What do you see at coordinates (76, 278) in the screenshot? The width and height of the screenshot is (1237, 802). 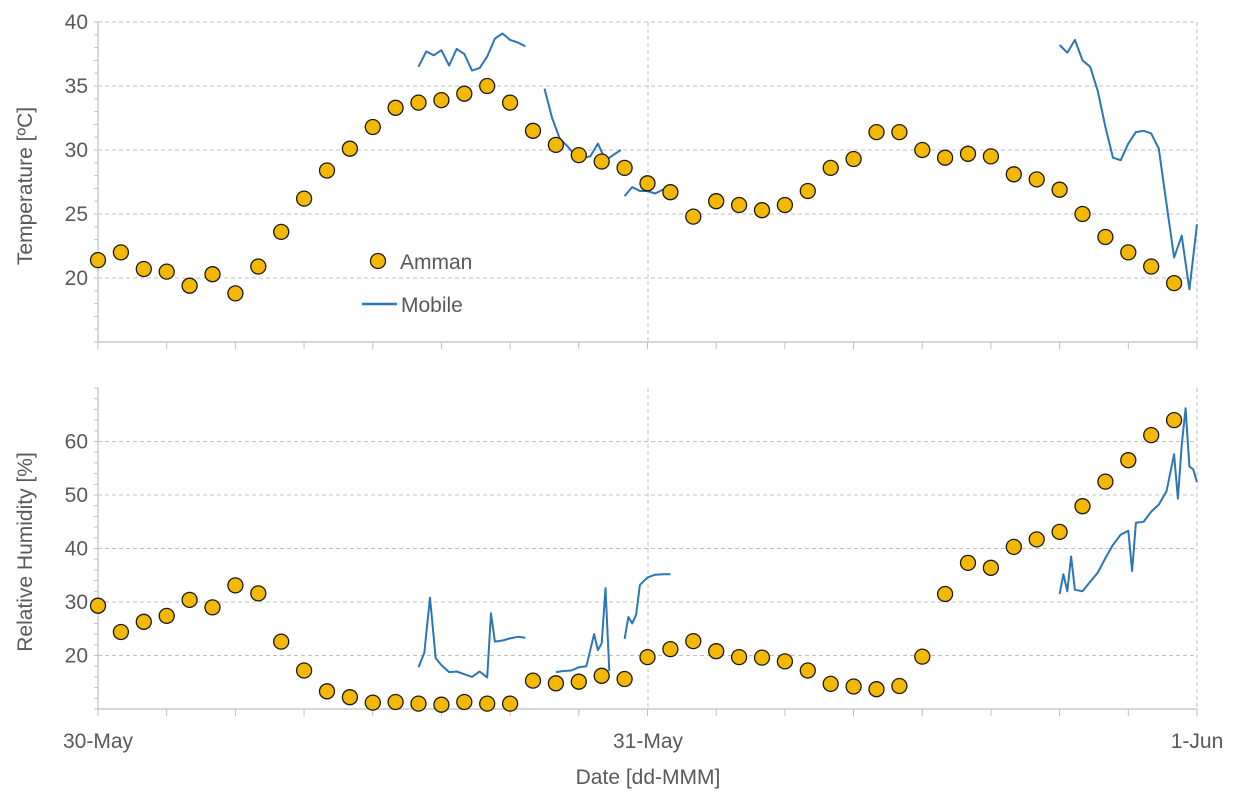 I see `temp-ytick-label: 20` at bounding box center [76, 278].